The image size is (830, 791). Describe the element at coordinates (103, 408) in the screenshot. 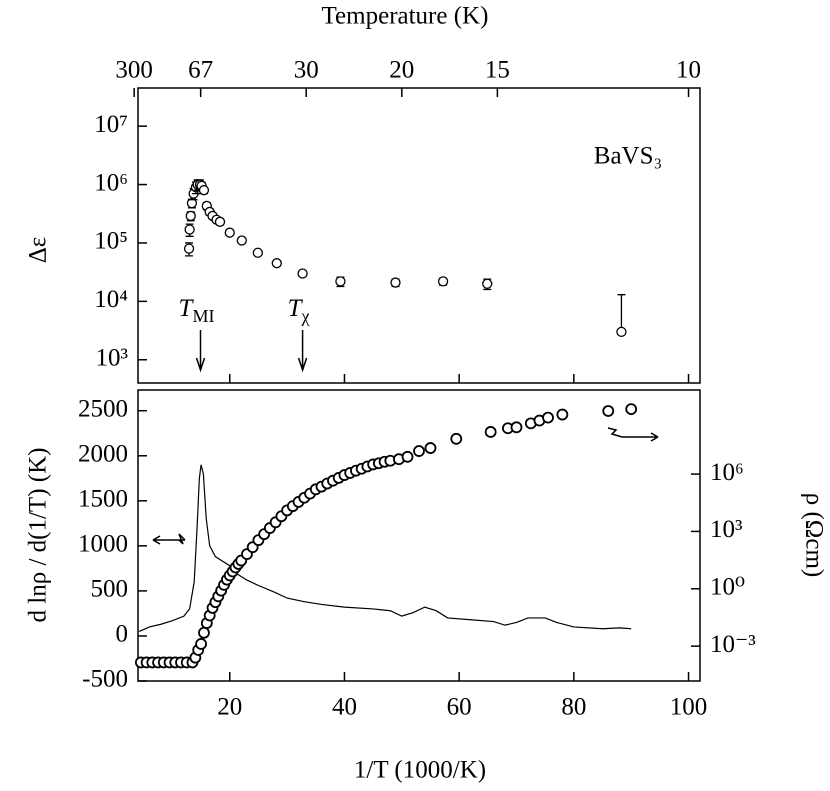

I see `y-tick-label: 2500` at that location.